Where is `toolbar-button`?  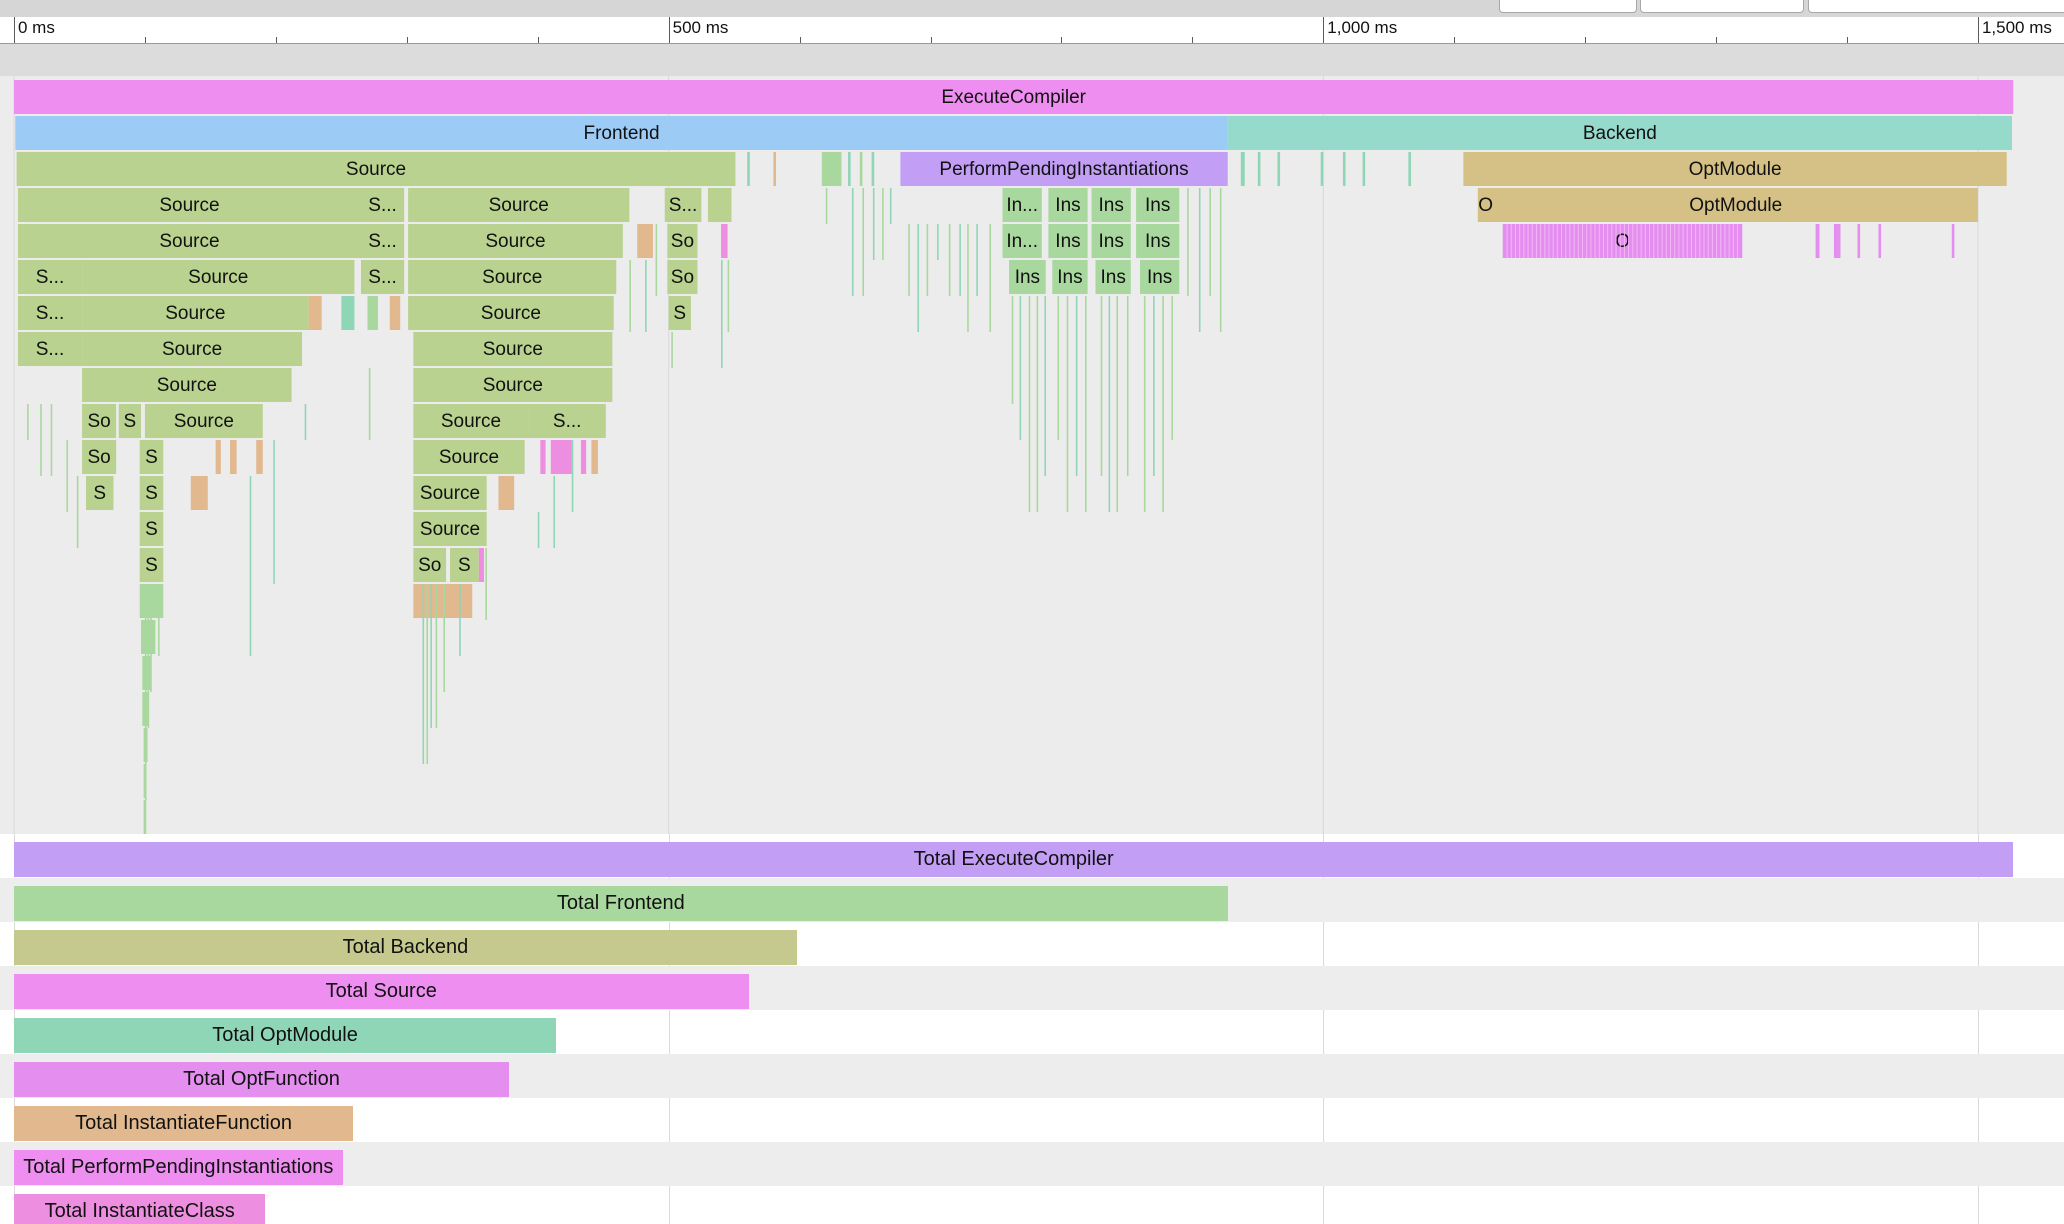
toolbar-button is located at coordinates (1722, 6).